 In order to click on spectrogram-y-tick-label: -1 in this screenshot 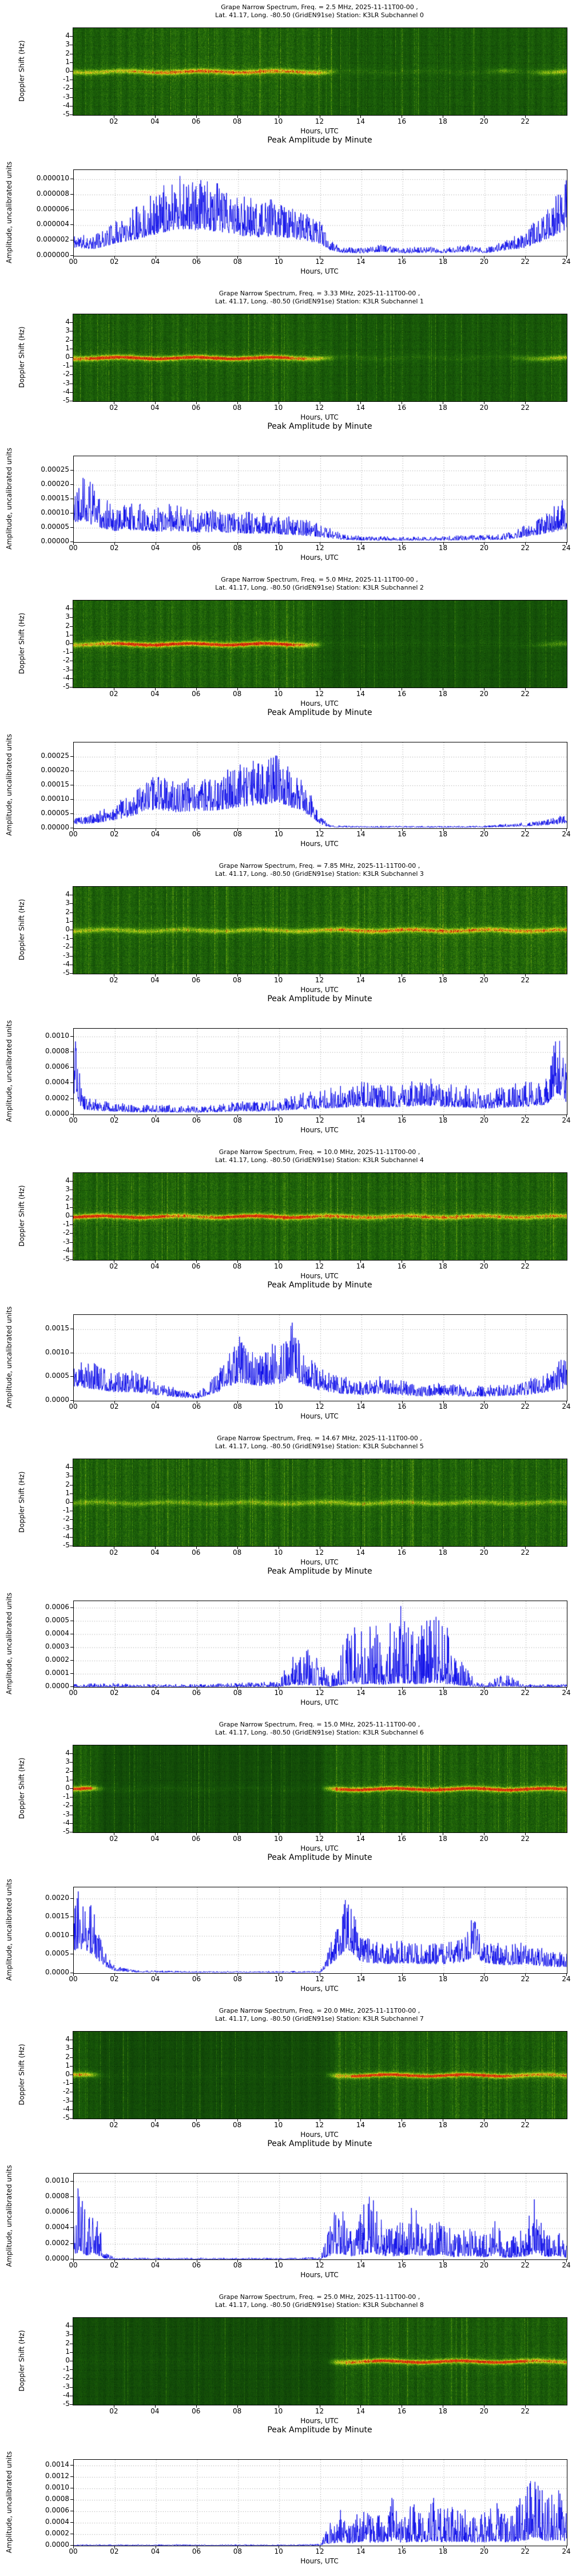, I will do `click(66, 938)`.